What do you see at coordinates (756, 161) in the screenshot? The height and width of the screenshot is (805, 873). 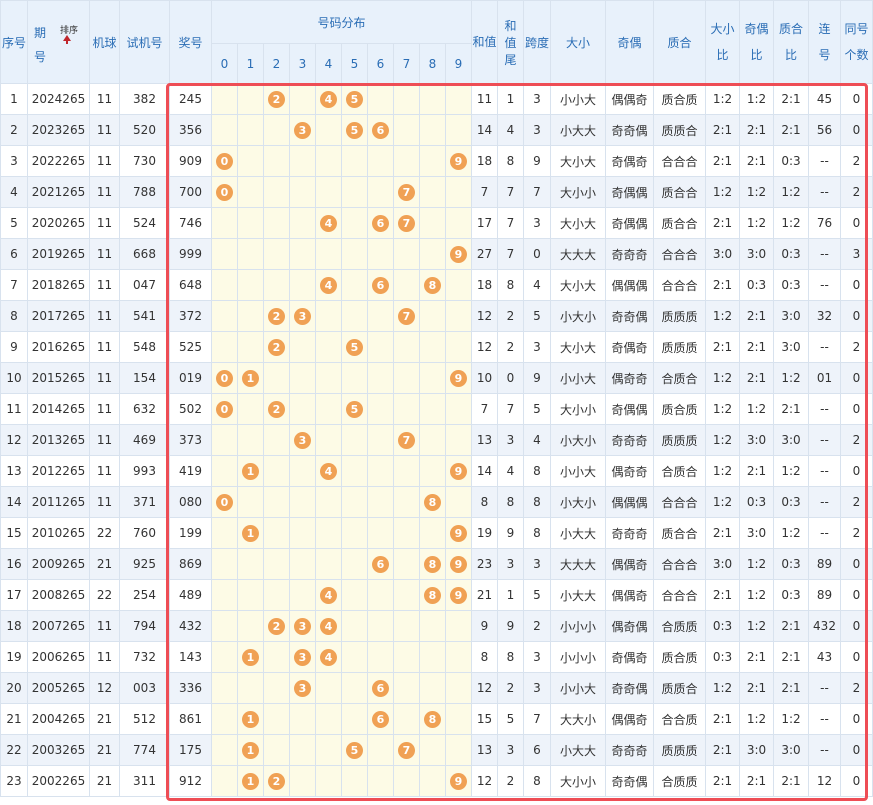 I see `row-parity-ratio: 2:1` at bounding box center [756, 161].